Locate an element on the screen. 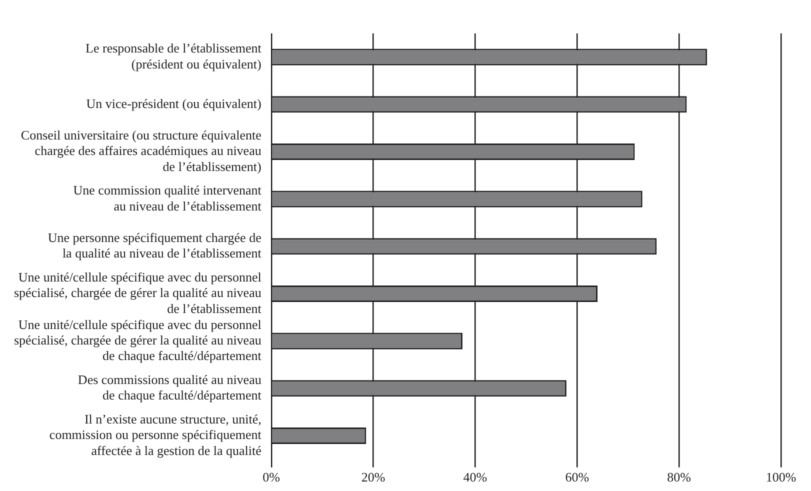 Image resolution: width=811 pixels, height=491 pixels. x-tick-label: 100% is located at coordinates (781, 477).